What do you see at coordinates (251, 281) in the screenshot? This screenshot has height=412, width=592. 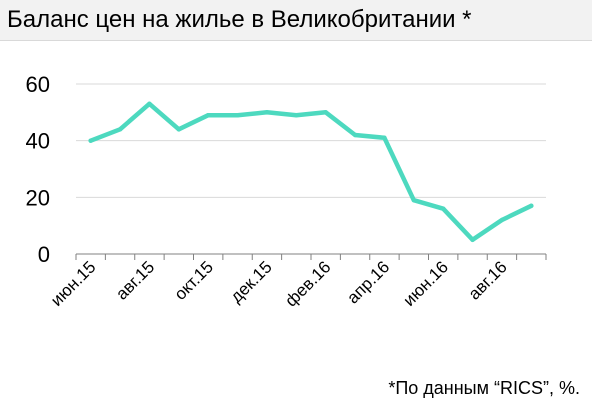 I see `x-tick-label: дек.15` at bounding box center [251, 281].